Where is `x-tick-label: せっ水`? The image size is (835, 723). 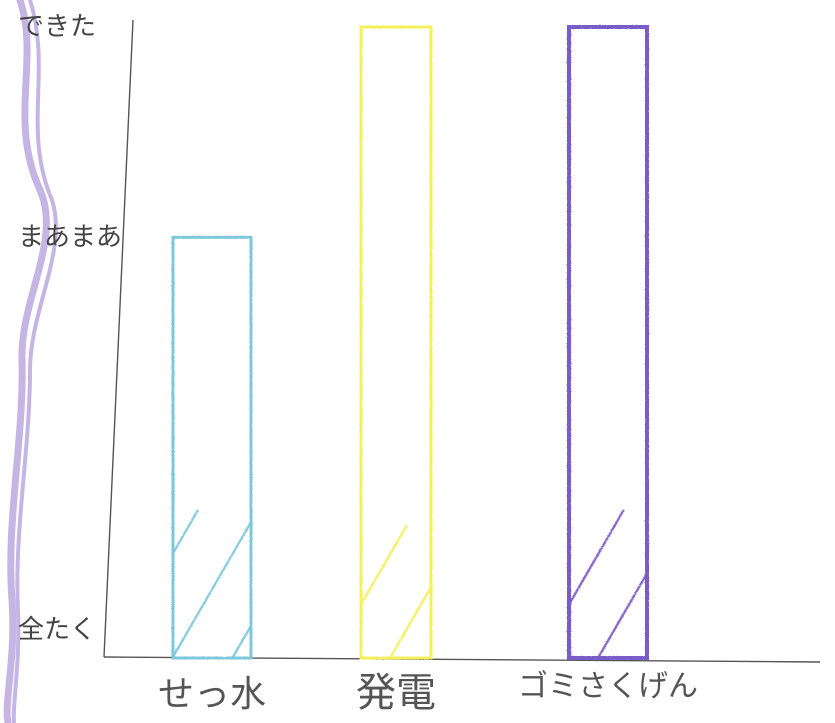
x-tick-label: せっ水 is located at coordinates (212, 694).